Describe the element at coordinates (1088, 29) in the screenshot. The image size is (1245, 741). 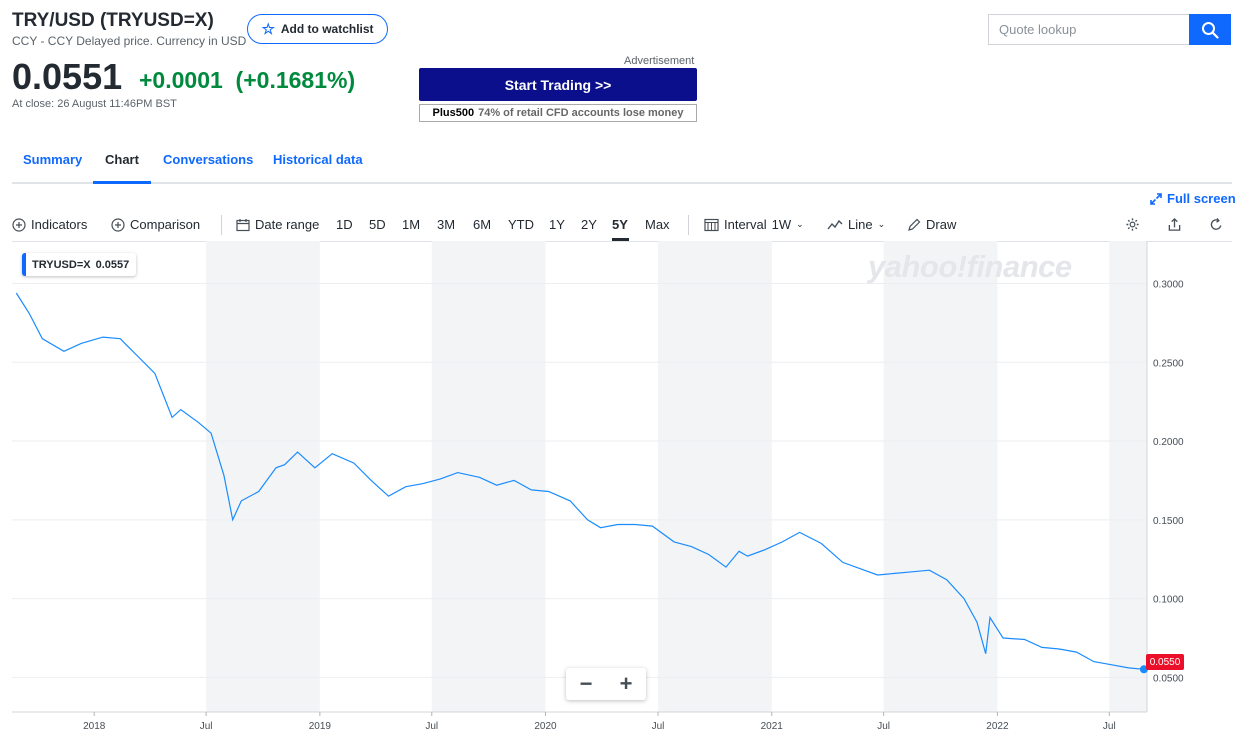
I see `quote-lookup-input` at that location.